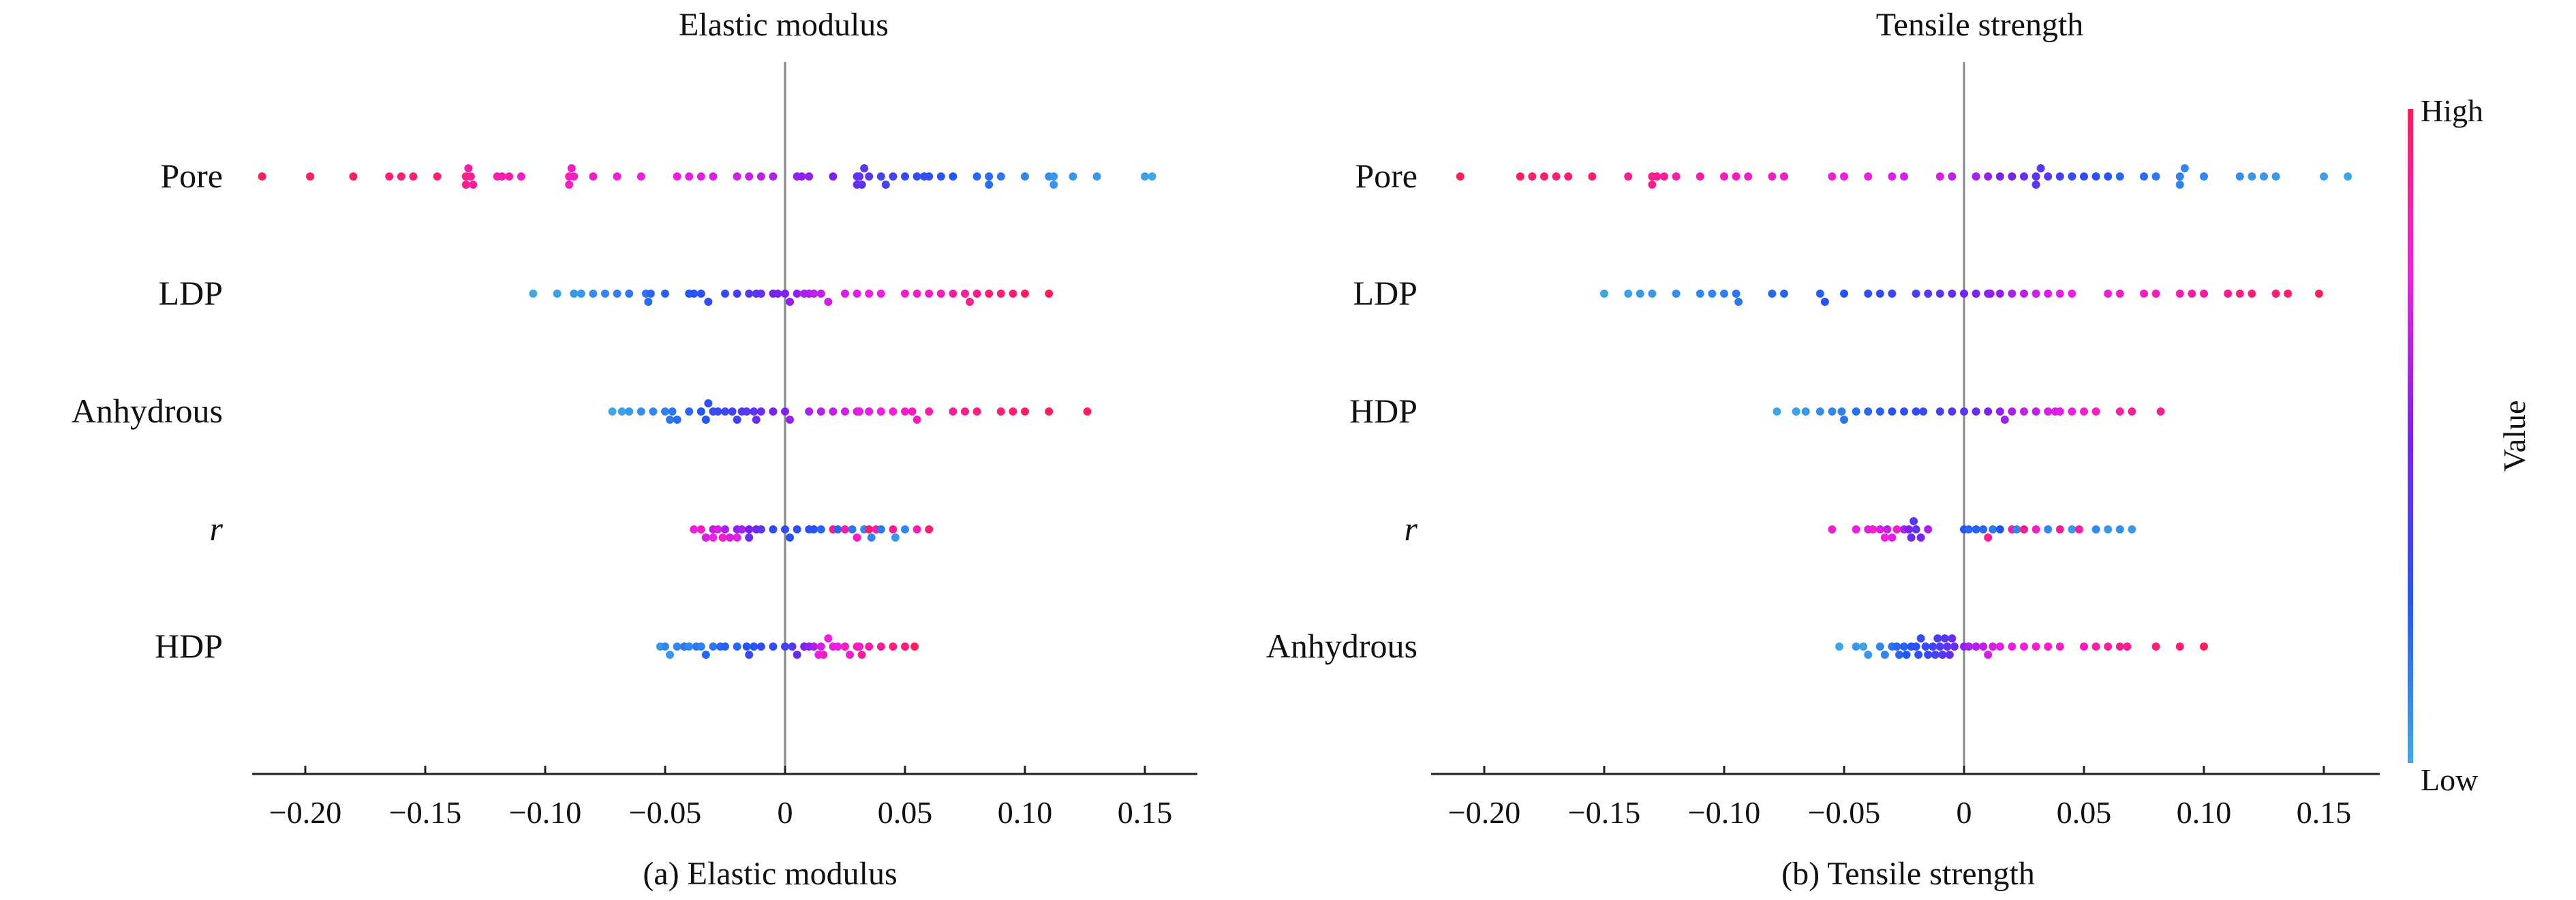 This screenshot has height=900, width=2576. Describe the element at coordinates (2470, 445) in the screenshot. I see `colorbar: High Low Value` at that location.